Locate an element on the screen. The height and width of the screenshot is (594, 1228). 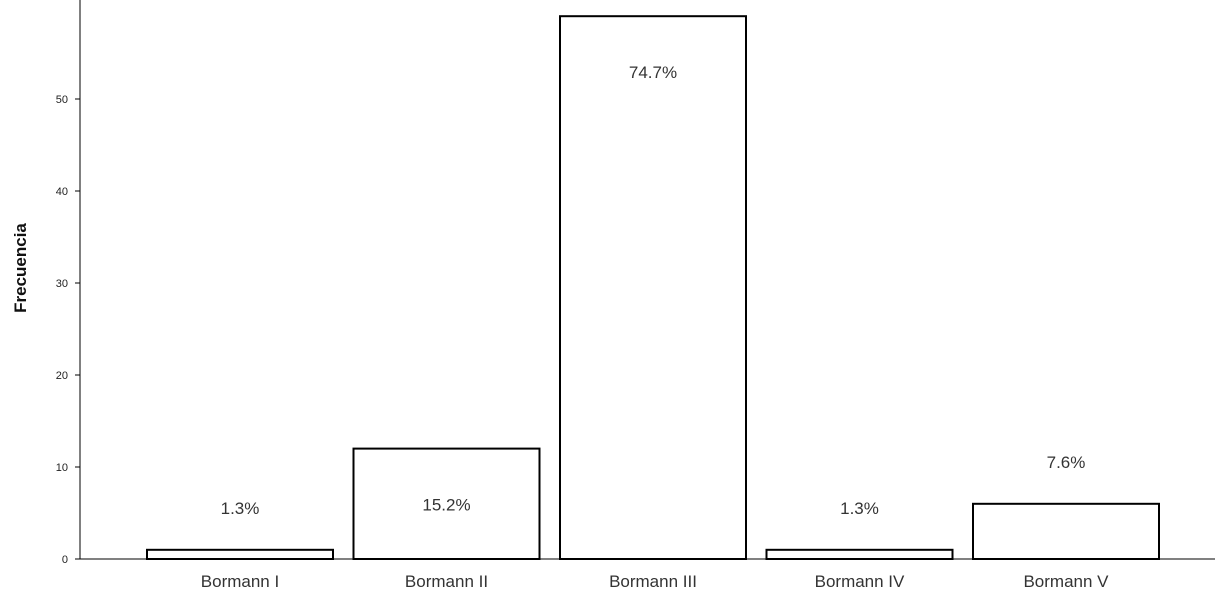
data-label: 7.6% is located at coordinates (1066, 462).